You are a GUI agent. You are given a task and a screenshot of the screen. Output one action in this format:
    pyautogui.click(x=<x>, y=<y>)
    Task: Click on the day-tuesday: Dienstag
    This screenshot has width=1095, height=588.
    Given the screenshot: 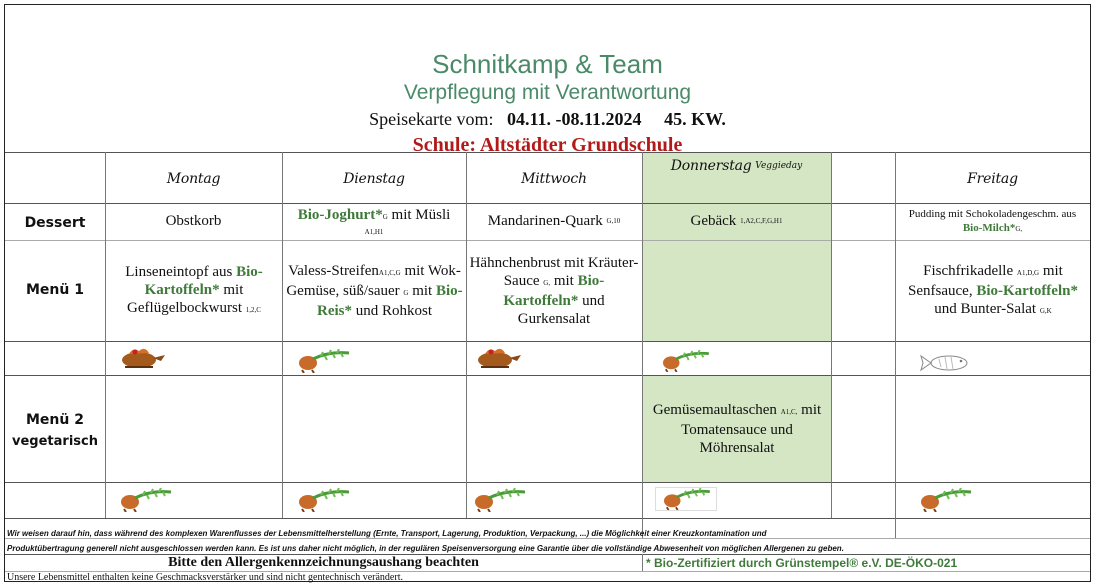 What is the action you would take?
    pyautogui.click(x=374, y=179)
    